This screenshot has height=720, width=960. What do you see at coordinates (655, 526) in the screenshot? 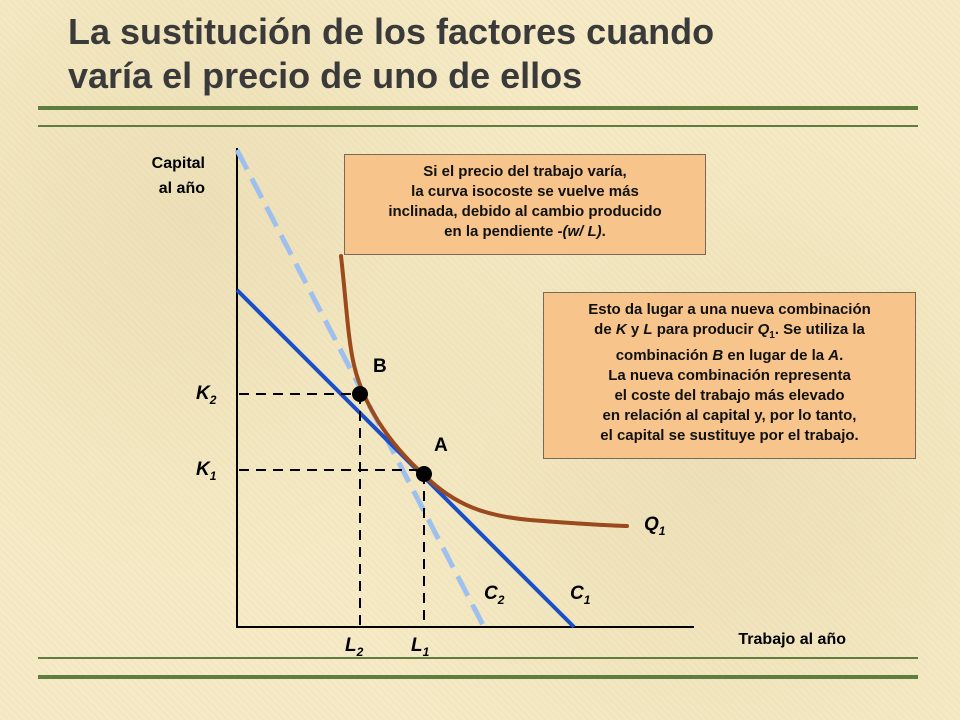
I see `q1-label: Q1` at bounding box center [655, 526].